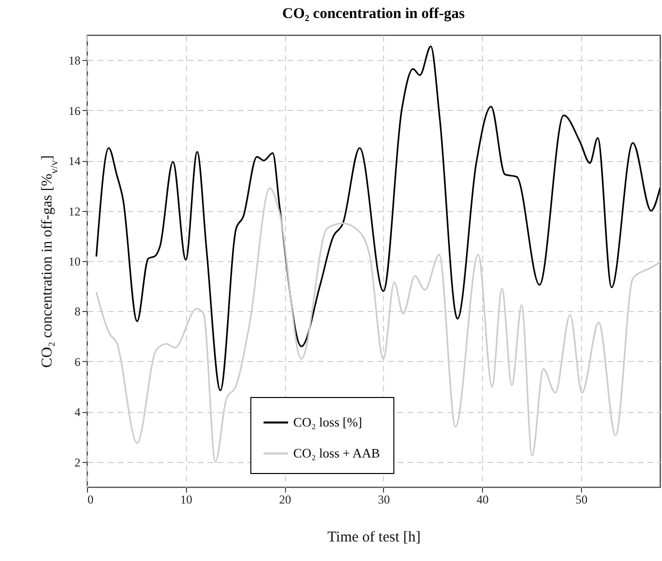 Image resolution: width=662 pixels, height=561 pixels. I want to click on y-tick-label: 16, so click(74, 111).